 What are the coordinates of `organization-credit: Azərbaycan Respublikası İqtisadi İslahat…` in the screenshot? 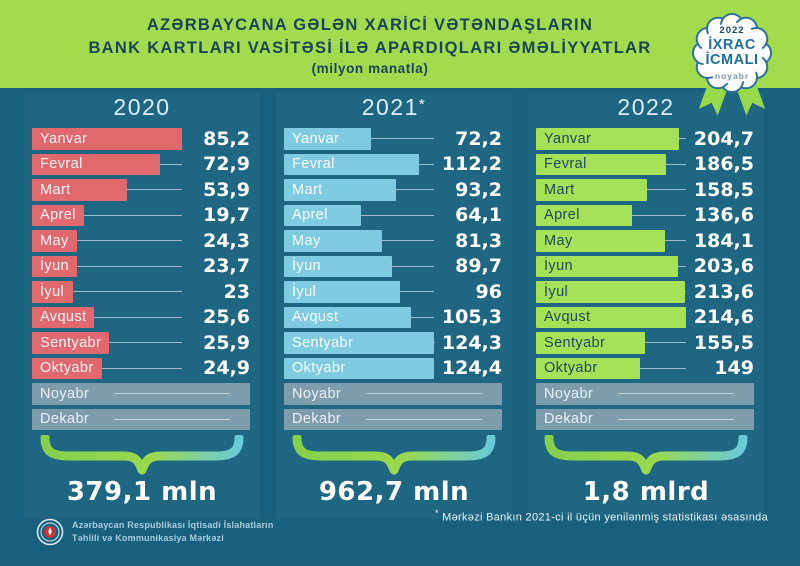 It's located at (155, 532).